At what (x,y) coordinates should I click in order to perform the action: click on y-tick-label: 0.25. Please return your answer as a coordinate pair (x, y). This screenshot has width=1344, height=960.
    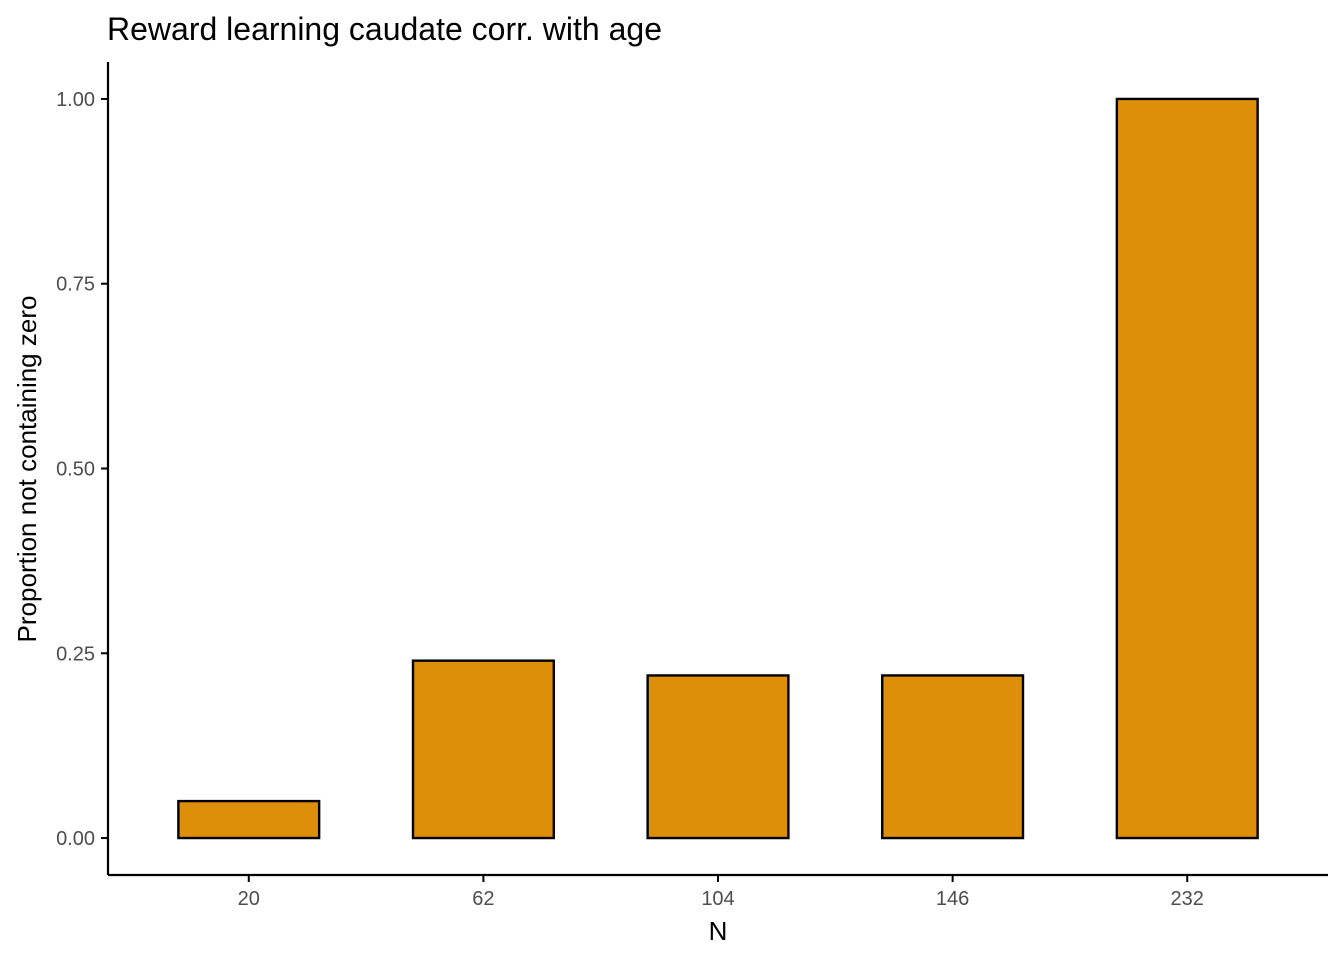
    Looking at the image, I should click on (75, 654).